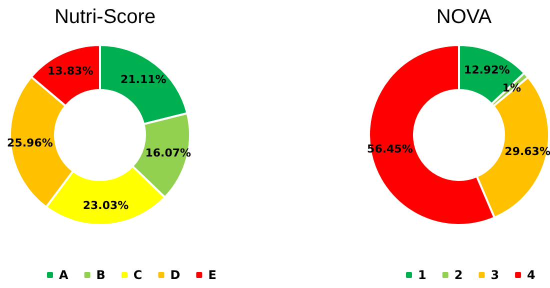  I want to click on data-label: 21.11%, so click(143, 79).